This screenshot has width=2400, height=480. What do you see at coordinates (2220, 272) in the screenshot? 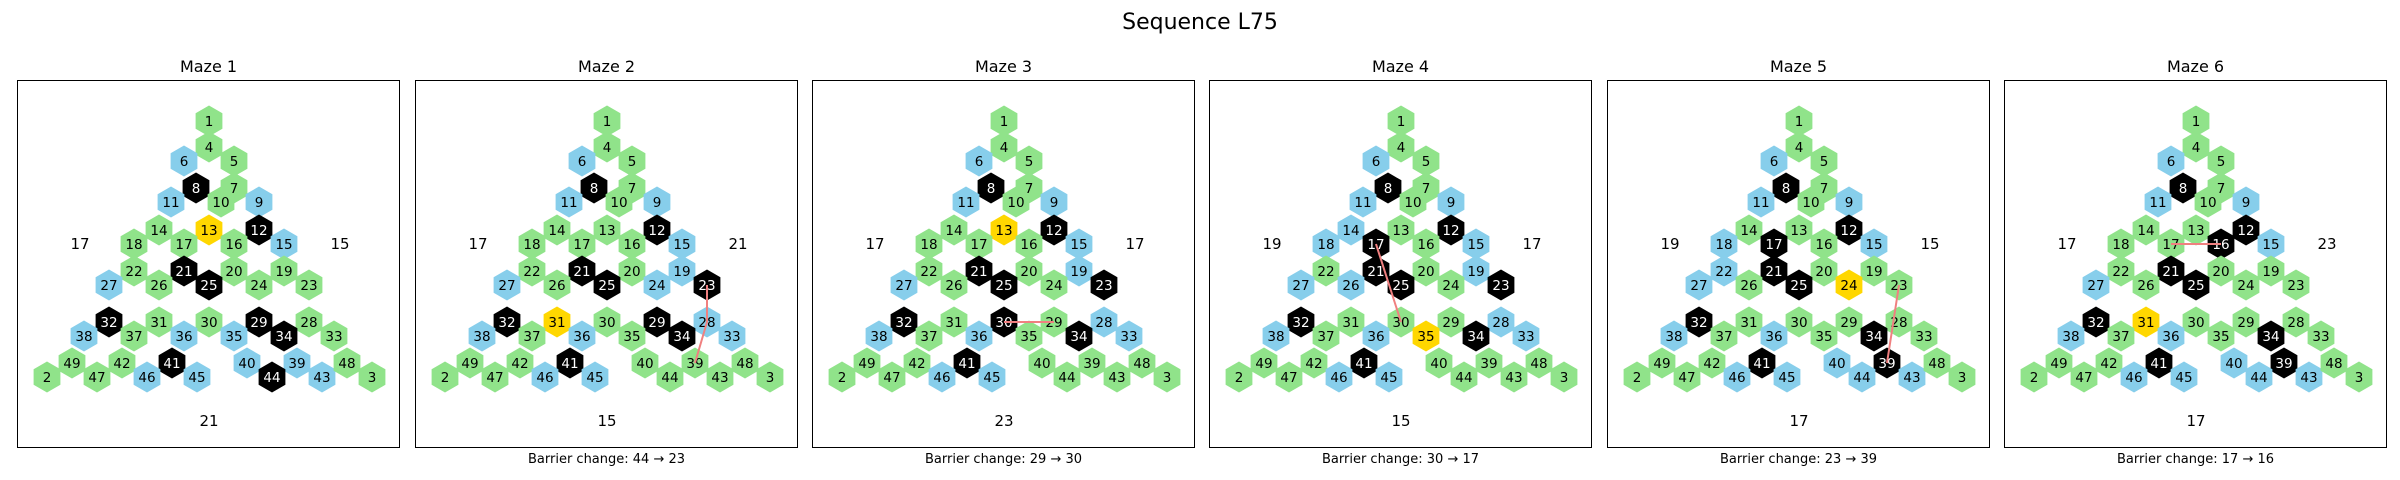
I see `hex-label: 20` at bounding box center [2220, 272].